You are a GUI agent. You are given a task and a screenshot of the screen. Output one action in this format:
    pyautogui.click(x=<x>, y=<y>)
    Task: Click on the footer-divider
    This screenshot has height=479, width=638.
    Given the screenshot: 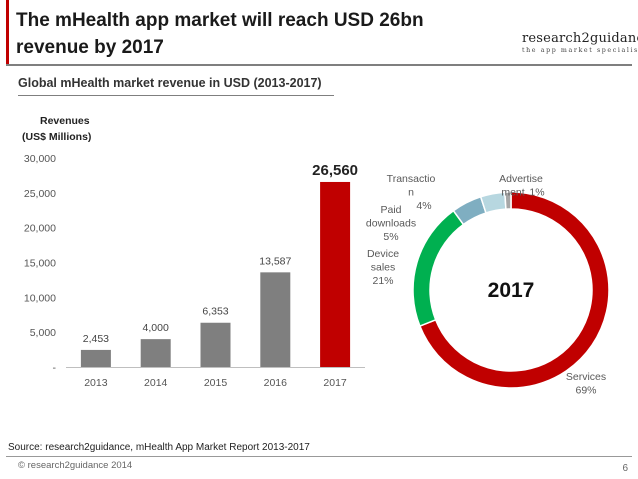 What is the action you would take?
    pyautogui.click(x=319, y=456)
    